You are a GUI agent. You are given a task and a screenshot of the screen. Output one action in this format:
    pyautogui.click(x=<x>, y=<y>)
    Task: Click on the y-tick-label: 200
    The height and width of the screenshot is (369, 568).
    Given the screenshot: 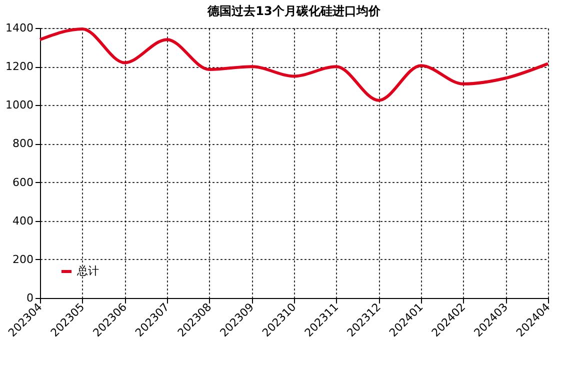 What is the action you would take?
    pyautogui.click(x=23, y=259)
    